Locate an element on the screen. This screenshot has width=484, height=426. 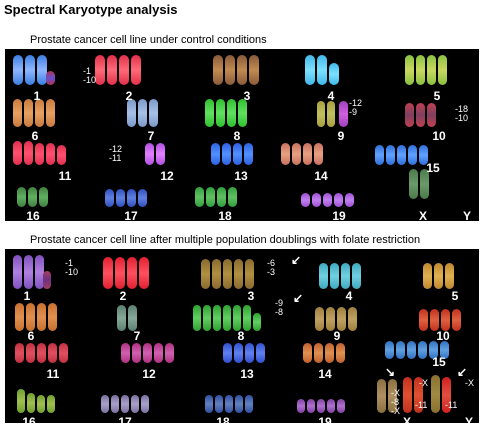
chromosome-label: 17 is located at coordinates (131, 215).